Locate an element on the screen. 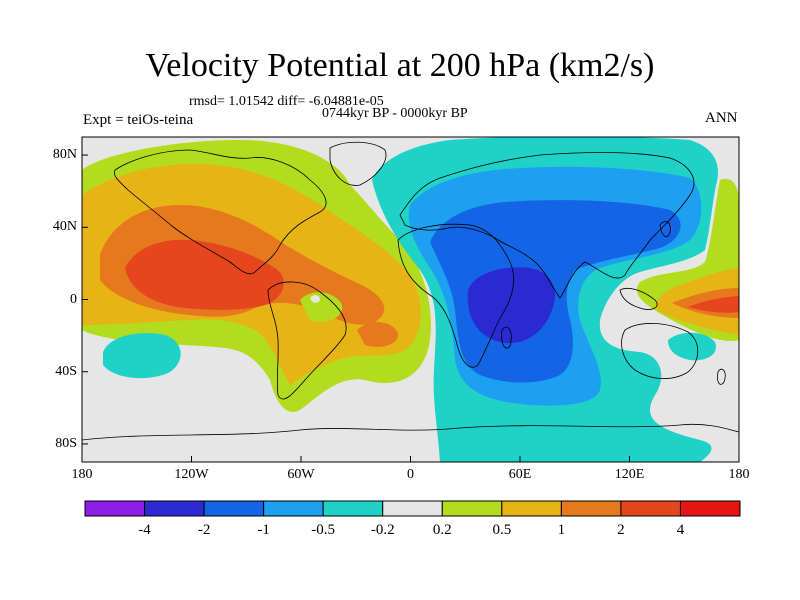 This screenshot has width=800, height=600. contour-pos-2-east is located at coordinates (713, 304).